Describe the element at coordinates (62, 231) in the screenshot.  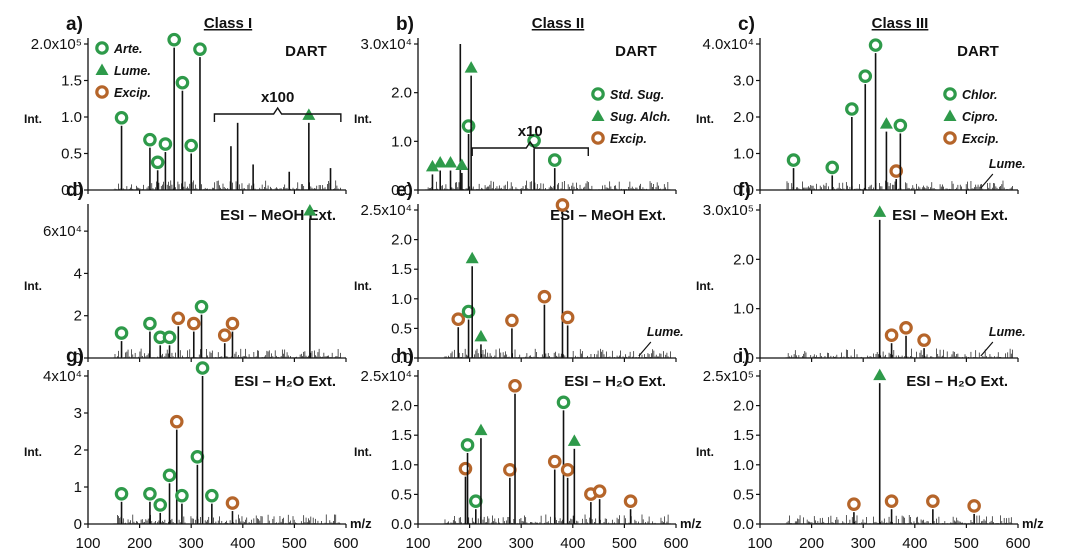
I see `y-tick-label: 6x10⁴` at that location.